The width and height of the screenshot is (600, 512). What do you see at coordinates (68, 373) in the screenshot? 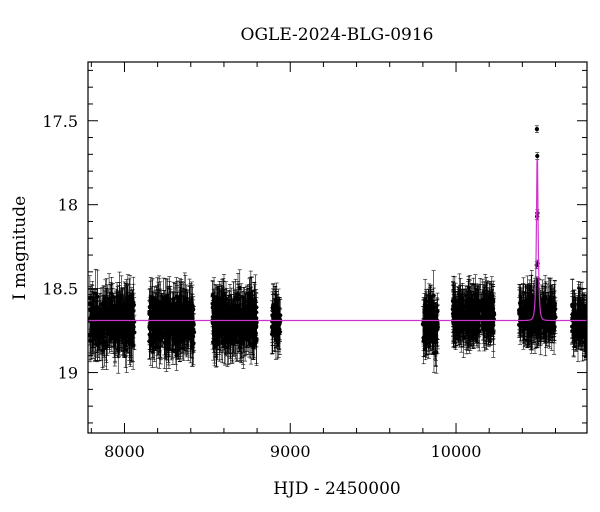
I see `y-tick-label: 19` at bounding box center [68, 373].